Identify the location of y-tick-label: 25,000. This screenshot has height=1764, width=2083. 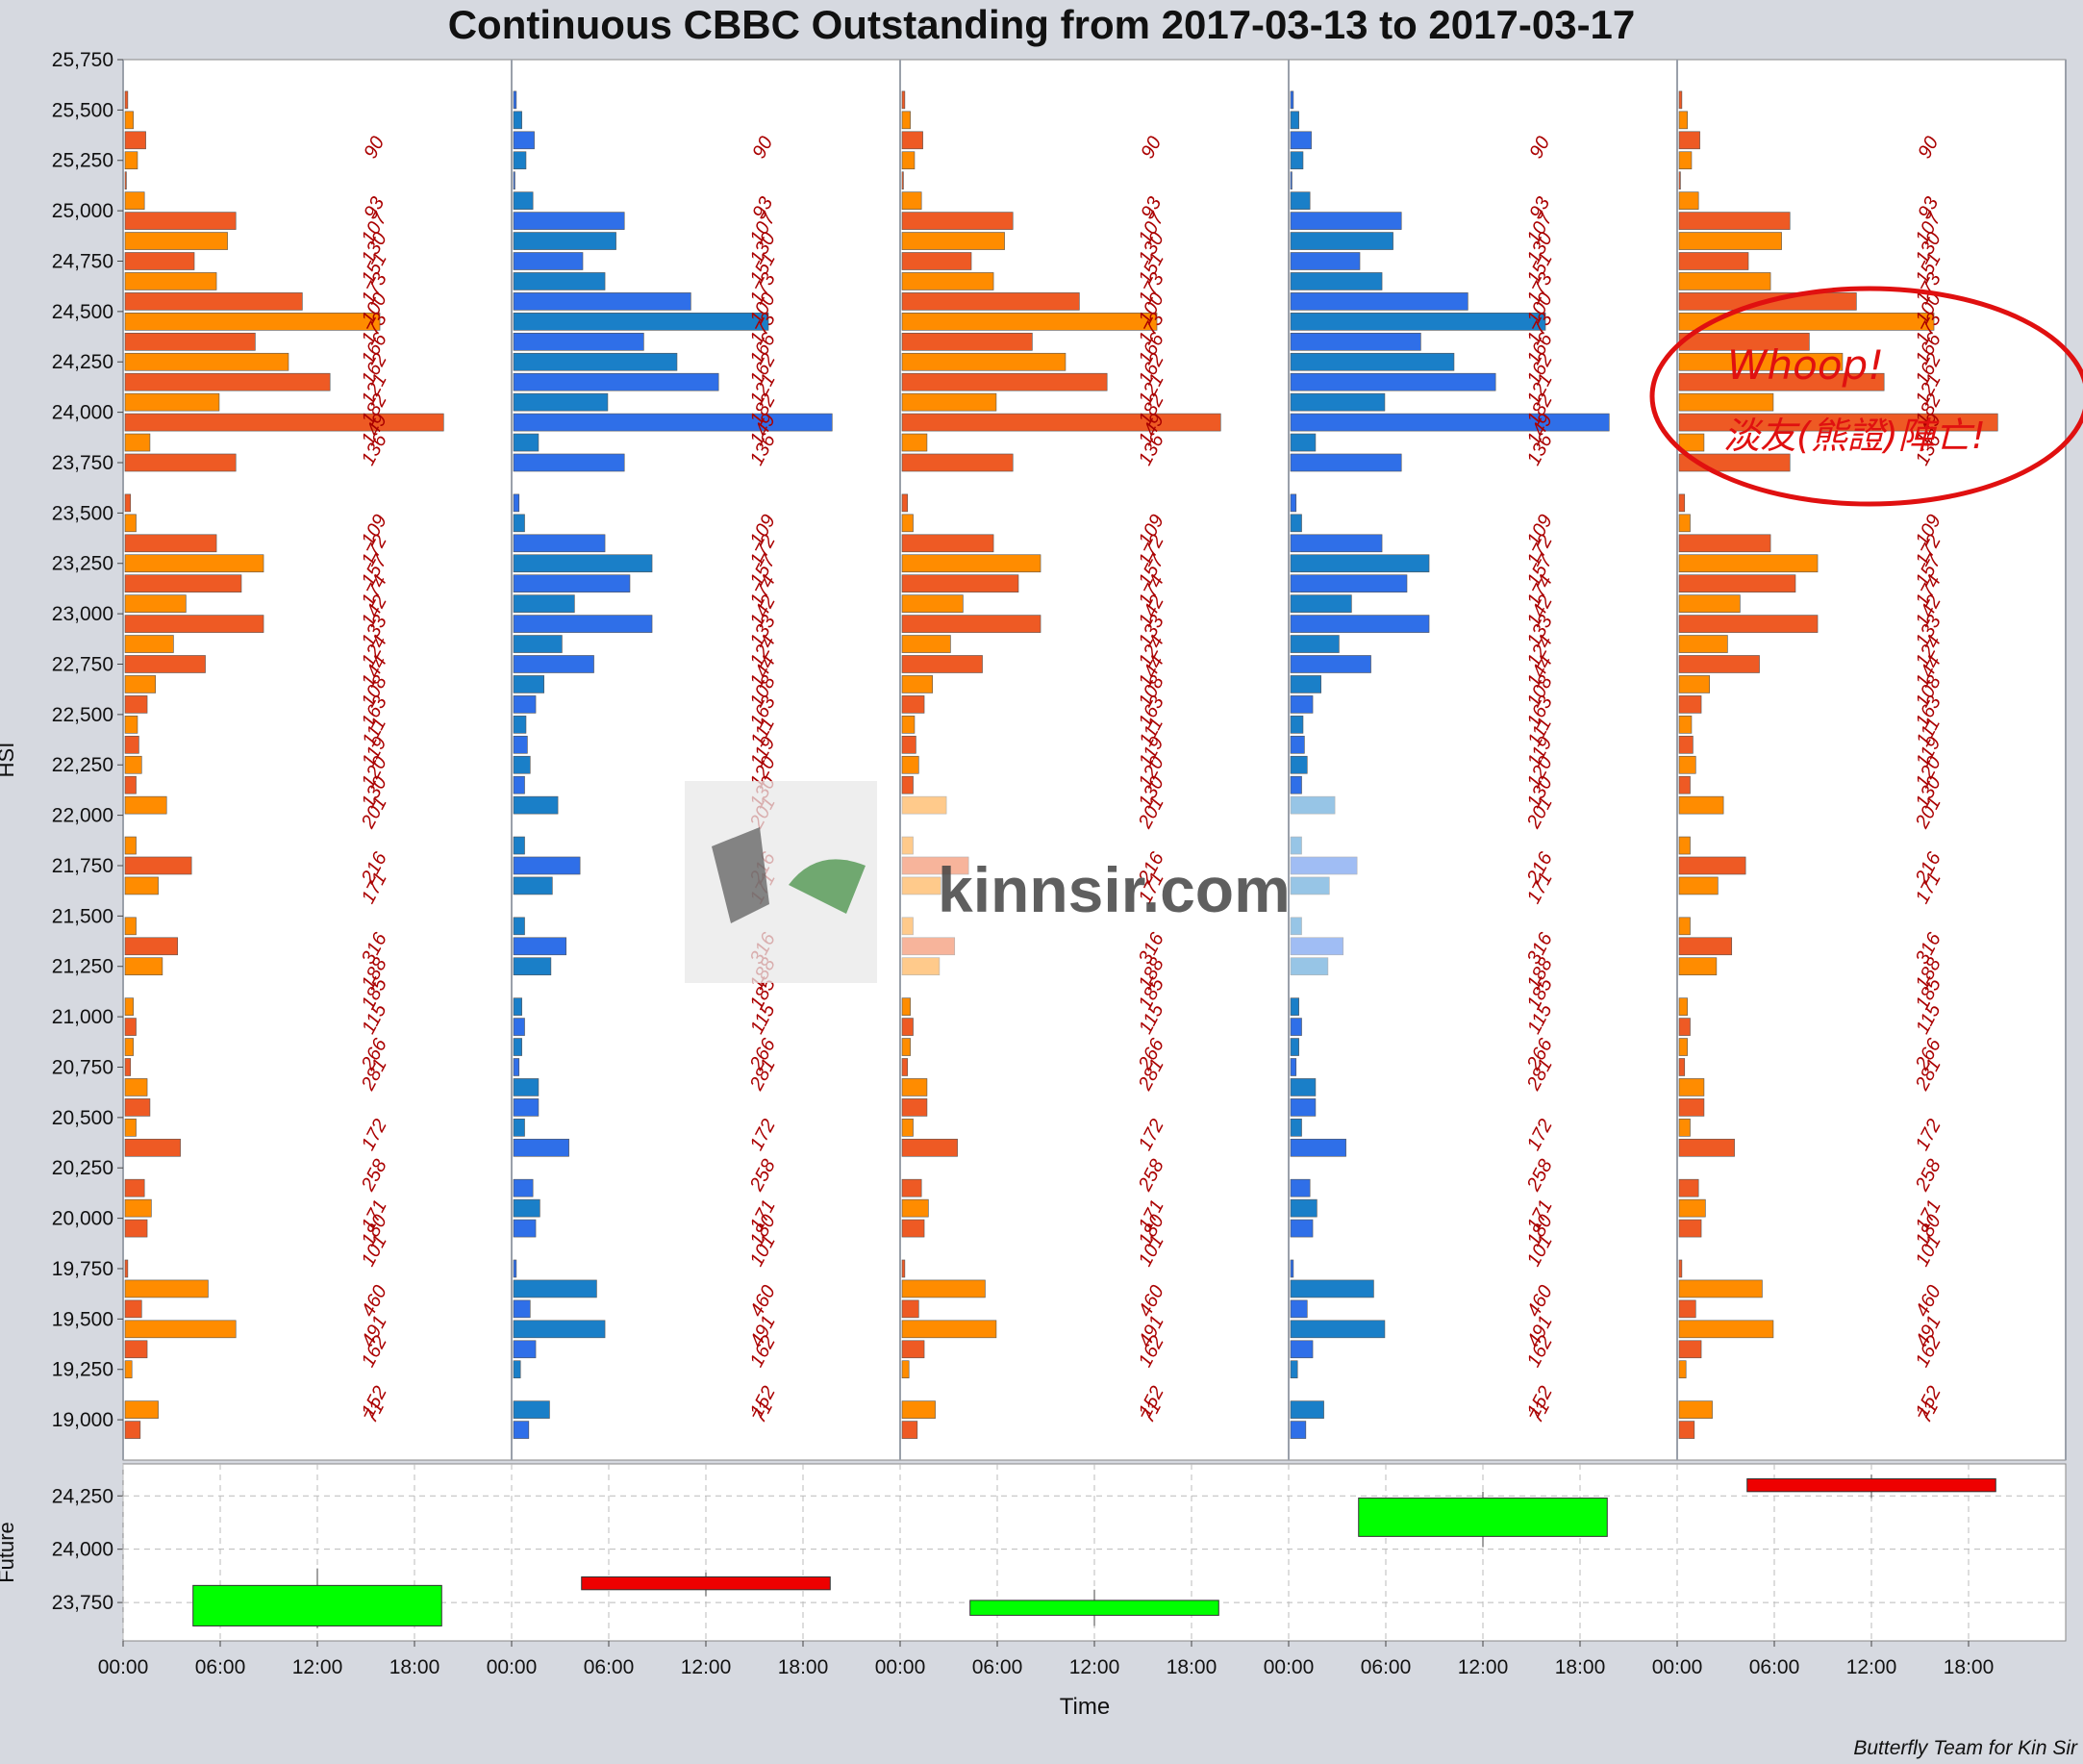
(83, 211).